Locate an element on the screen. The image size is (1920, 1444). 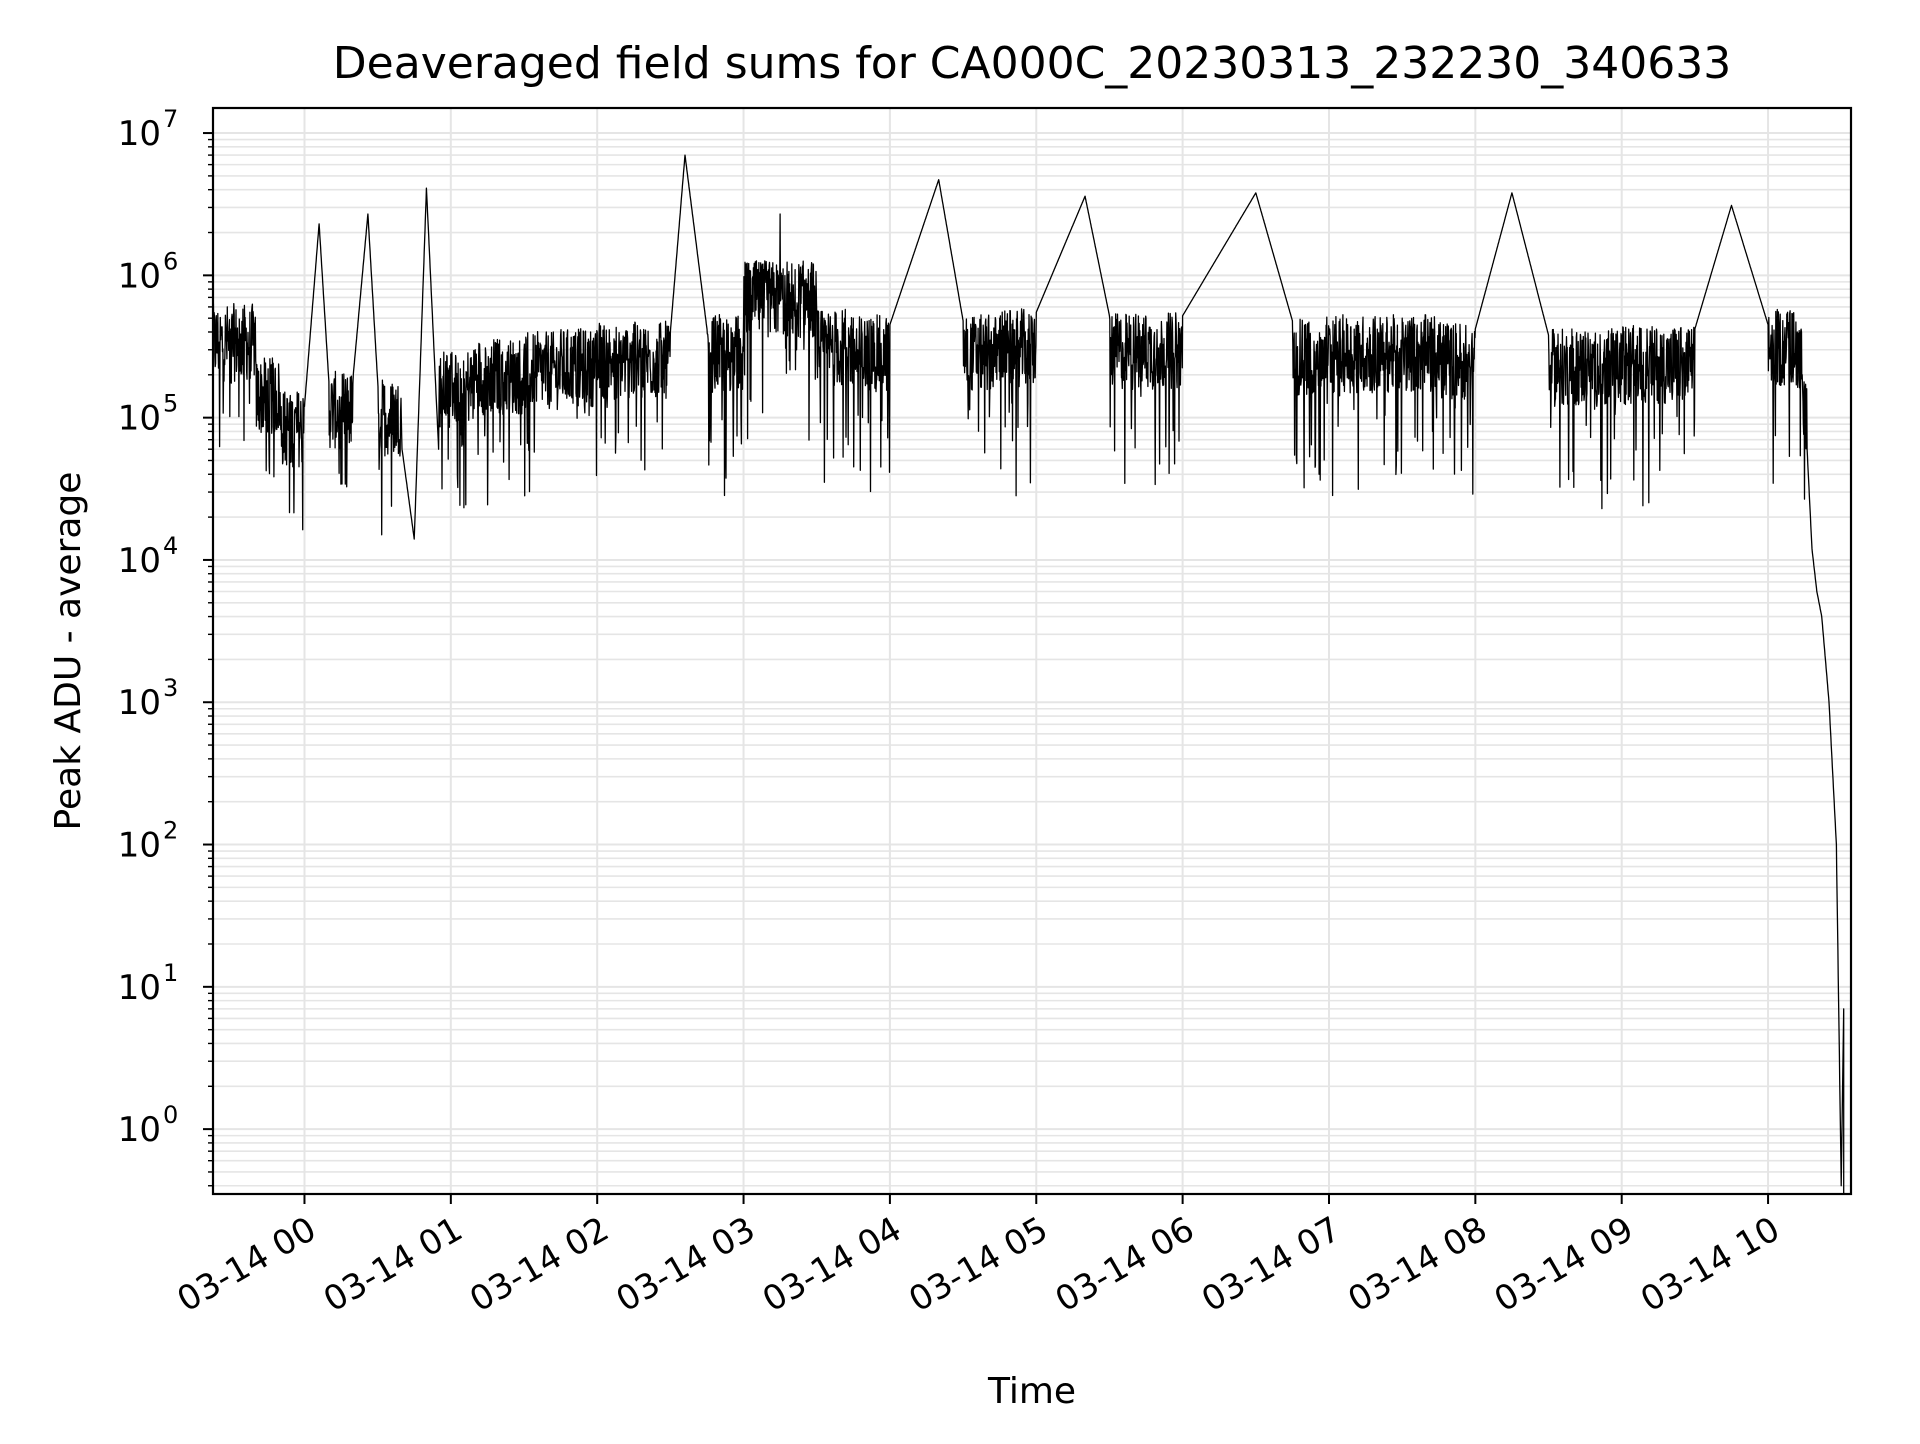
y-tick-exponent: 4 is located at coordinates (170, 546).